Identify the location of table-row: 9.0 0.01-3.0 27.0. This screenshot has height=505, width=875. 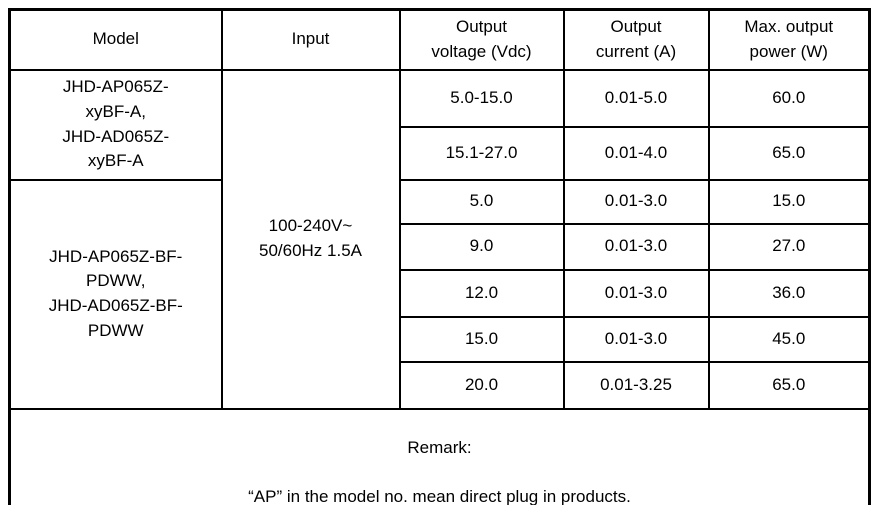
(440, 246).